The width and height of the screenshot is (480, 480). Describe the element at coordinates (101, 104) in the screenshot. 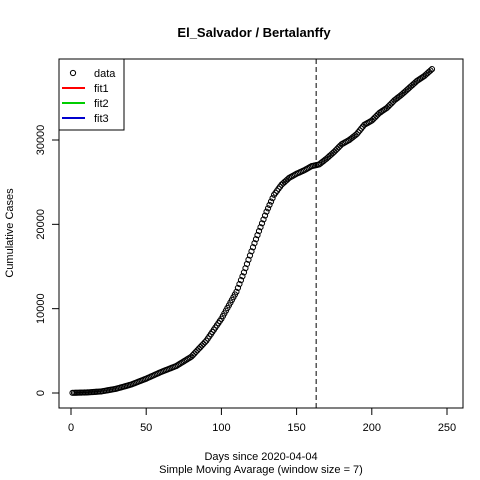

I see `legend-fit2-label: fit2` at that location.